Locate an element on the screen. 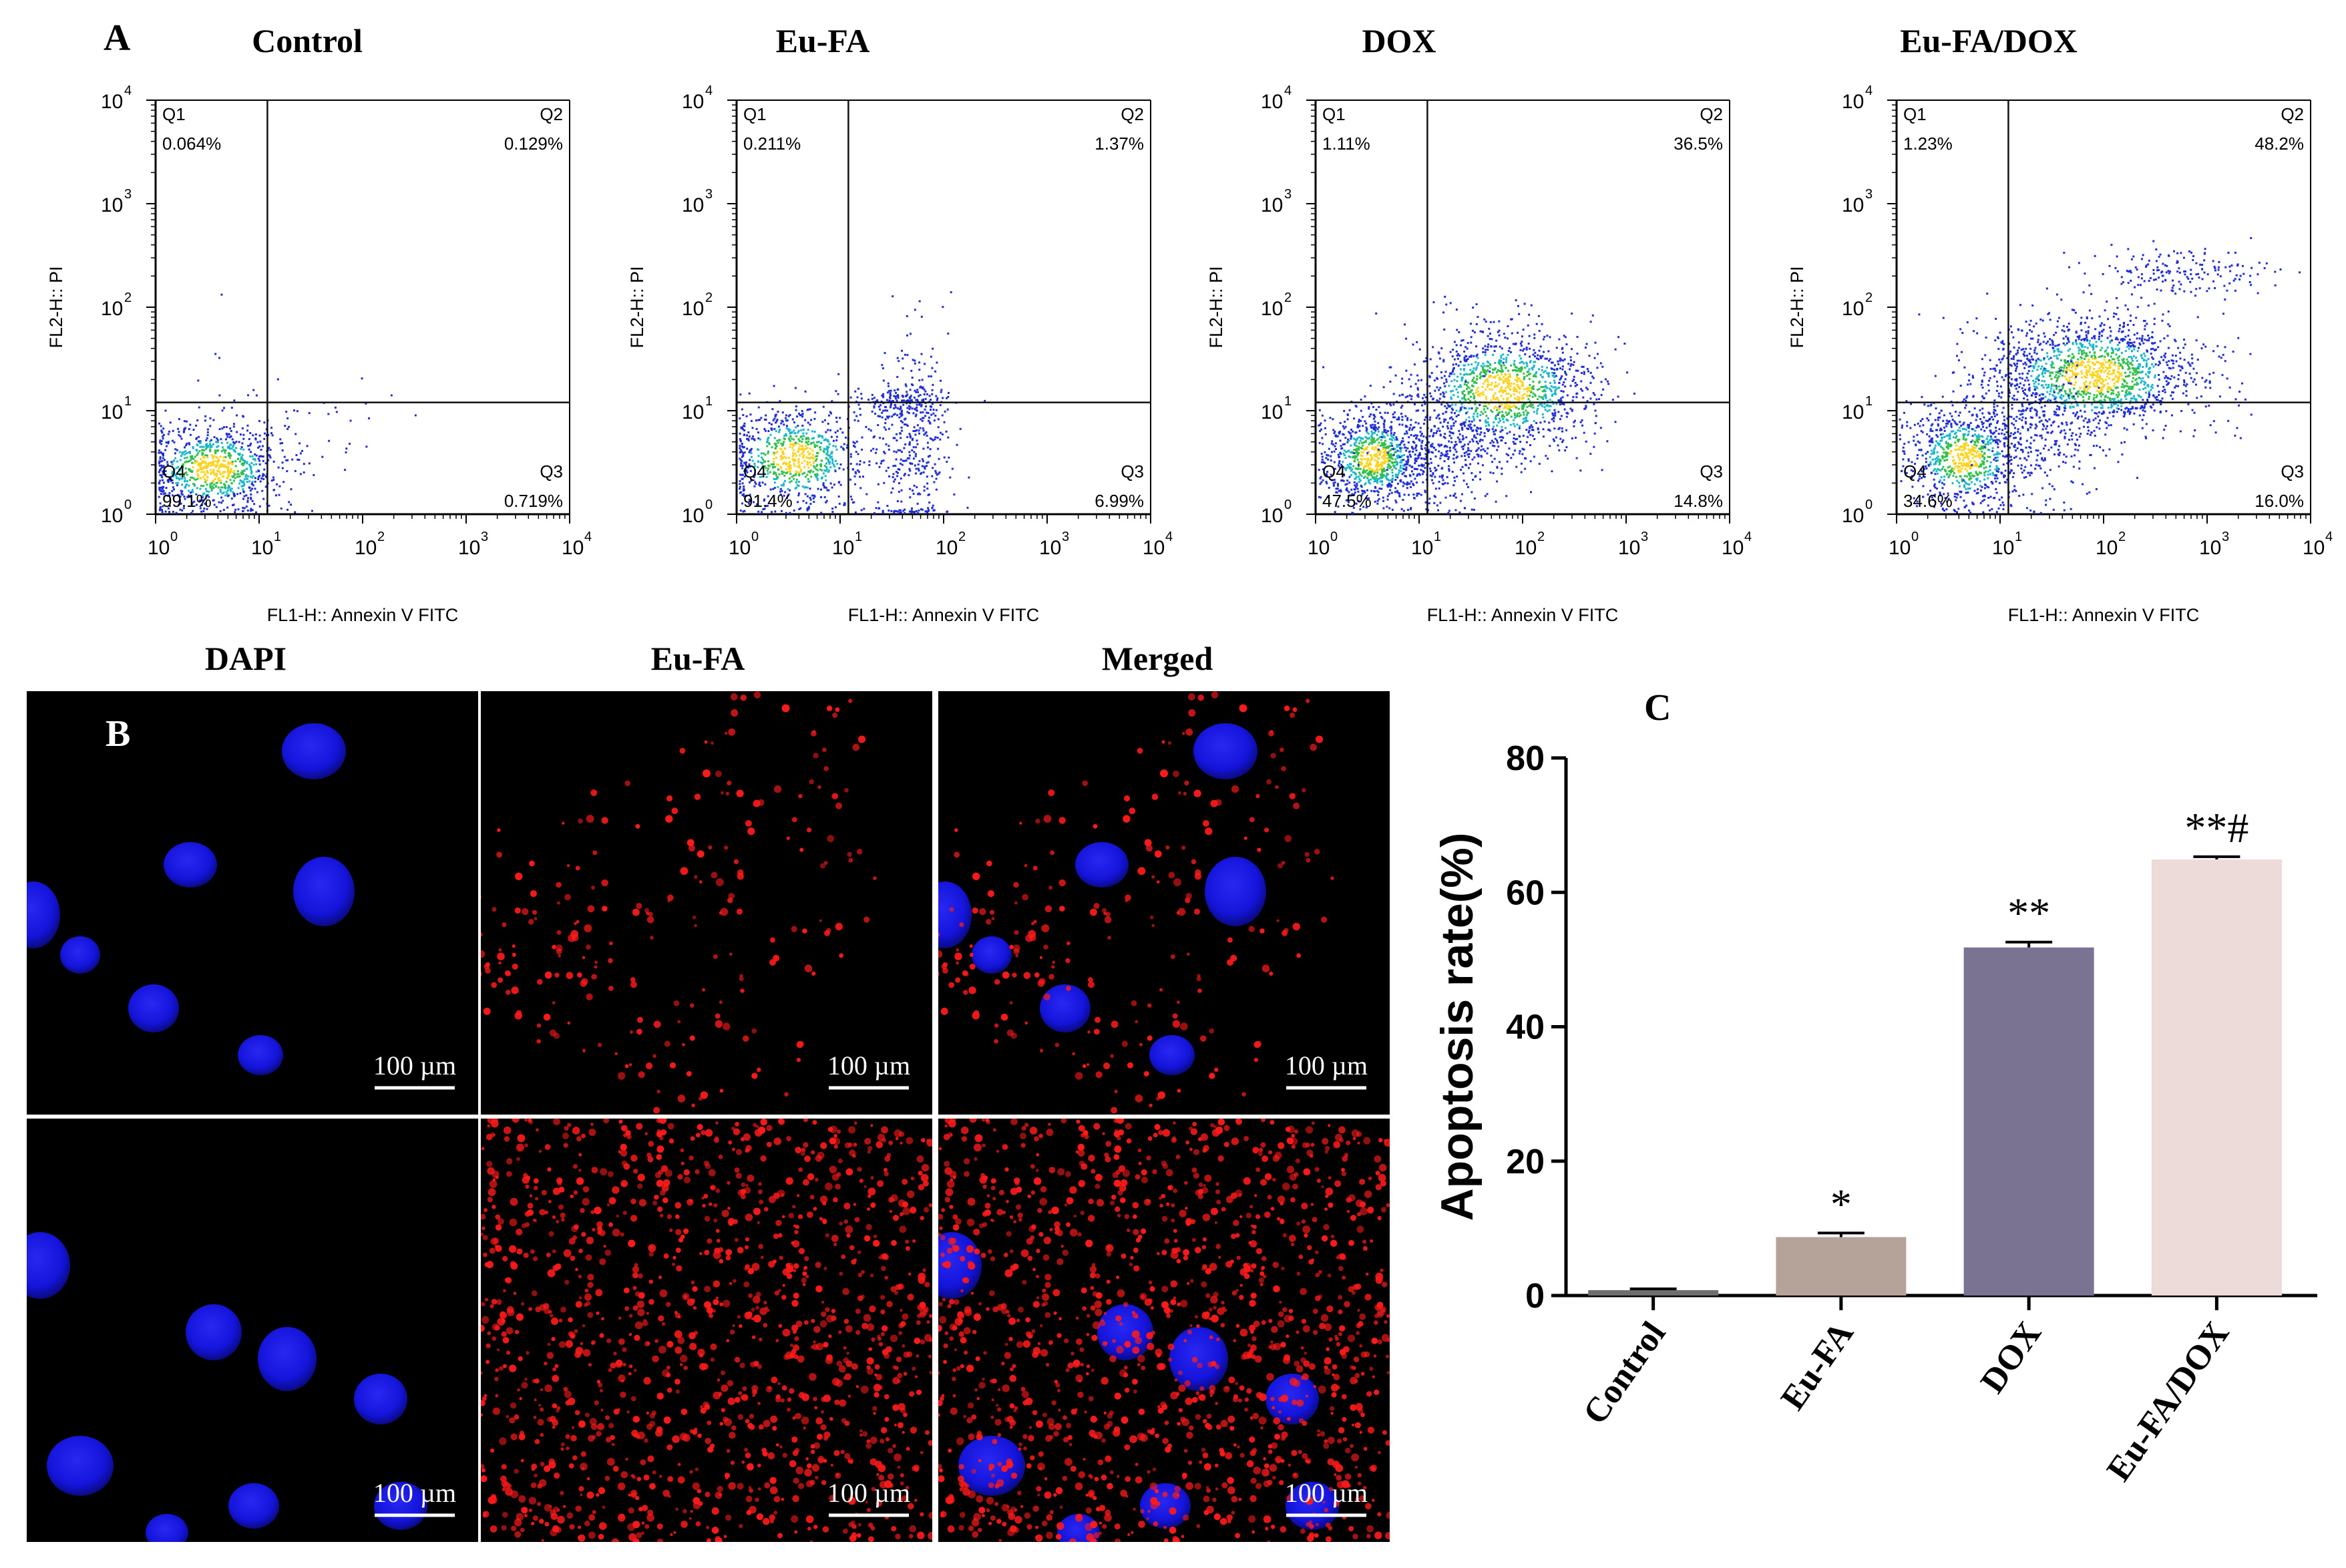 The height and width of the screenshot is (1568, 2346). quadrant-percent: 91.4% is located at coordinates (768, 501).